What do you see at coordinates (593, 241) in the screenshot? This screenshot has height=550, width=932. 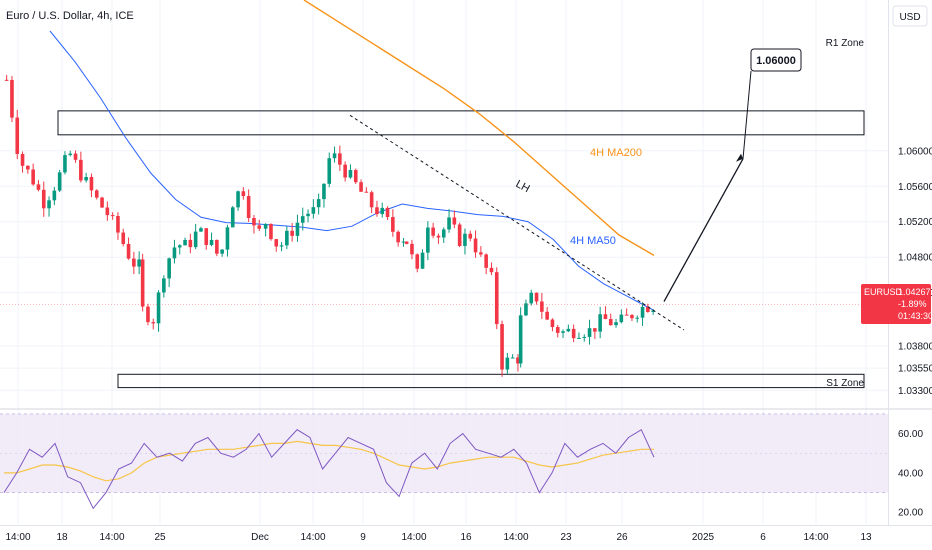 I see `ma50-label: 4H MA50` at bounding box center [593, 241].